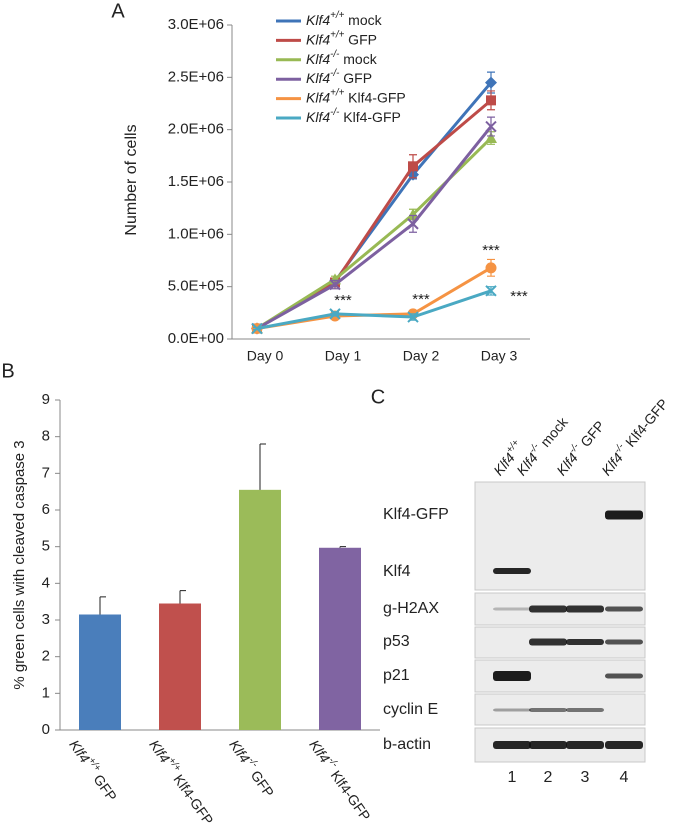  What do you see at coordinates (378, 397) in the screenshot?
I see `panel-label: C` at bounding box center [378, 397].